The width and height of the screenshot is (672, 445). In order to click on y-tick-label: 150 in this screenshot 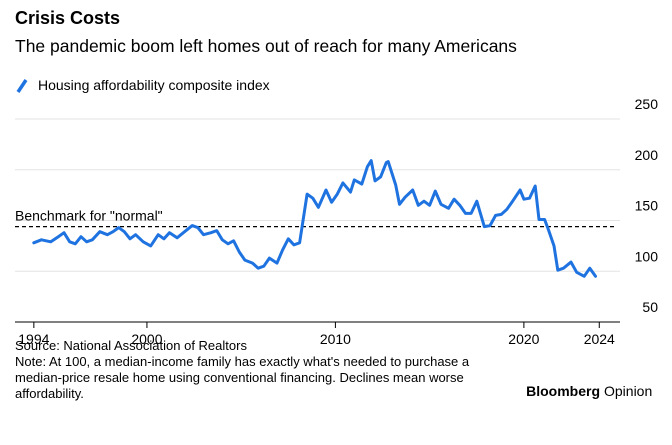, I will do `click(647, 206)`.